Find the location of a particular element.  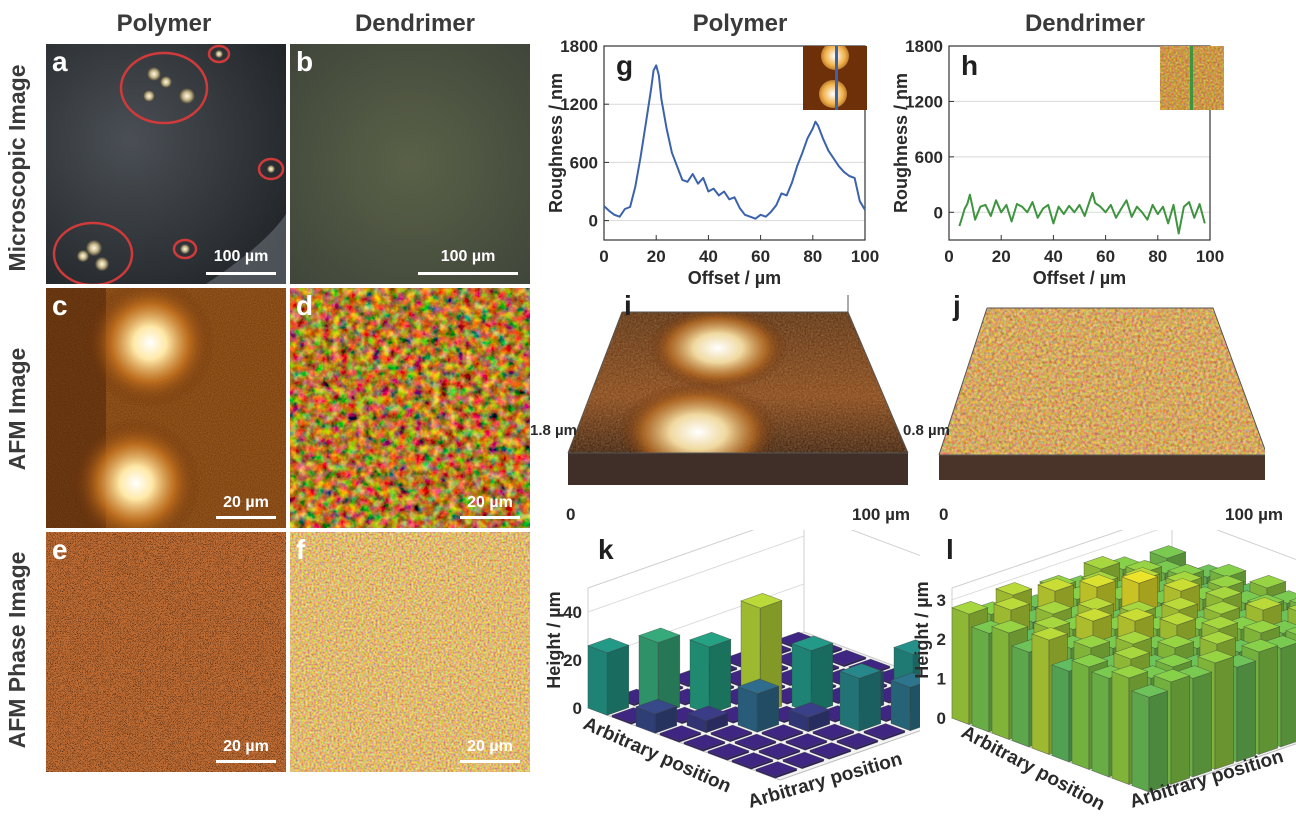

row-label-microscopic: Microscopic Image is located at coordinates (17, 168).